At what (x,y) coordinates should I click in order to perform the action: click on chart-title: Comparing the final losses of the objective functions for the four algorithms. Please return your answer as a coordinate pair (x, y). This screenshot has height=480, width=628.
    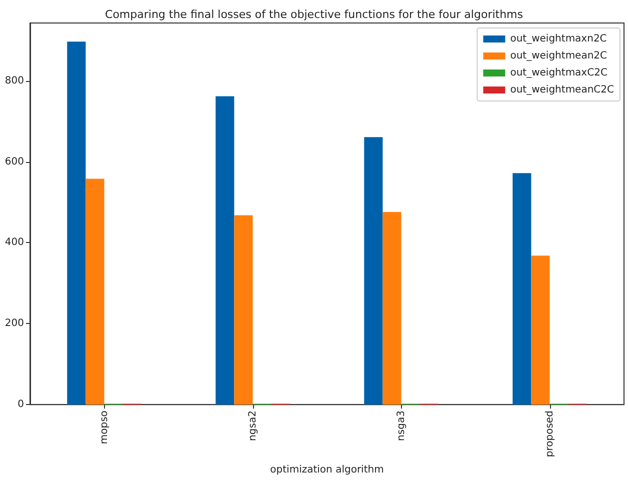
    Looking at the image, I should click on (314, 14).